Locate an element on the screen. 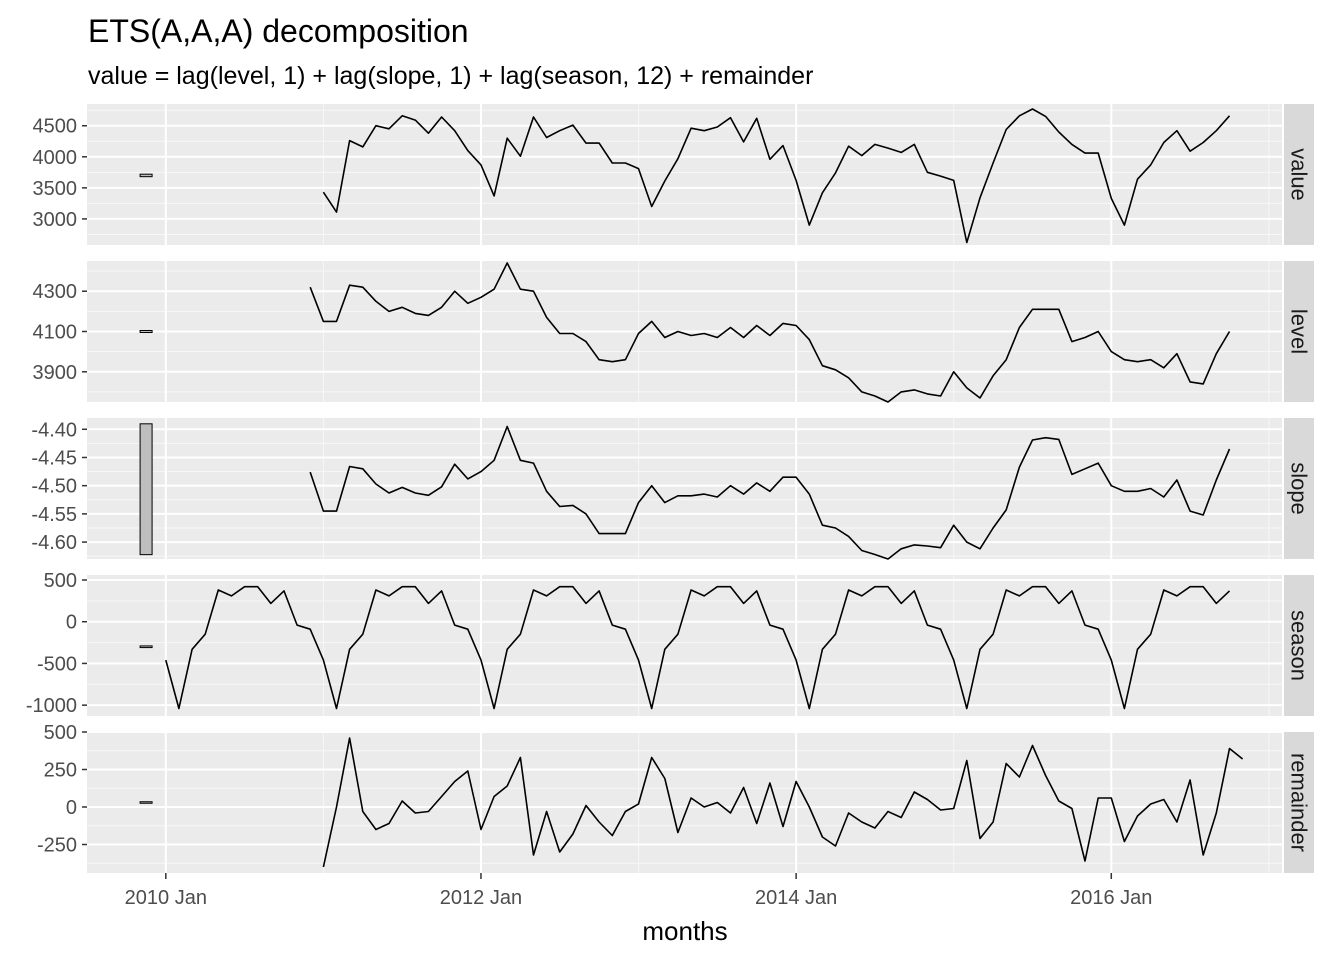 The image size is (1344, 960). y-tick-label: 4100 is located at coordinates (55, 333).